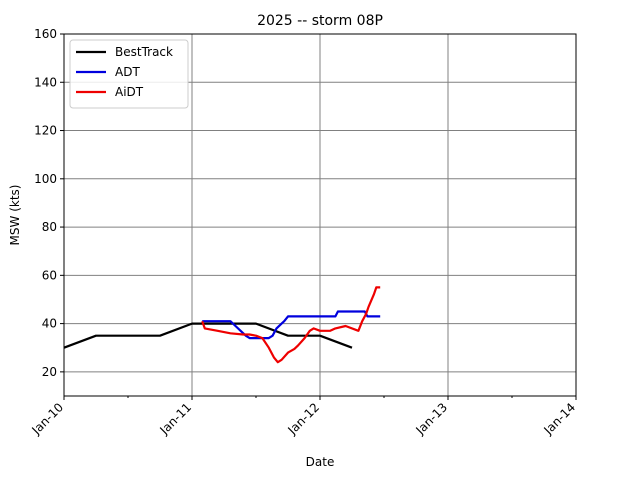  Describe the element at coordinates (320, 21) in the screenshot. I see `chart-title: 2025 -- storm 08P` at that location.